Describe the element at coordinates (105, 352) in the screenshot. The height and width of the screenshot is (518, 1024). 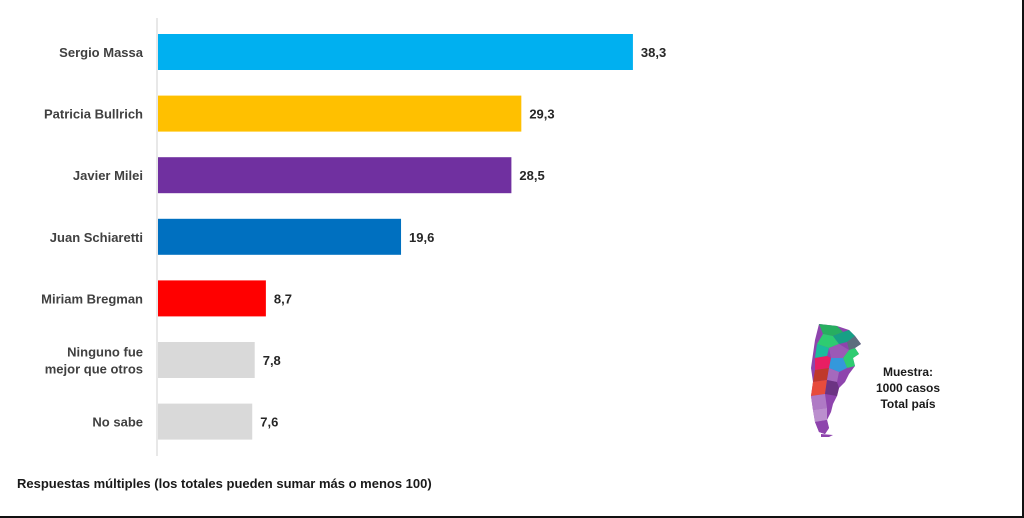
I see `category-label-line: Ninguno fue` at that location.